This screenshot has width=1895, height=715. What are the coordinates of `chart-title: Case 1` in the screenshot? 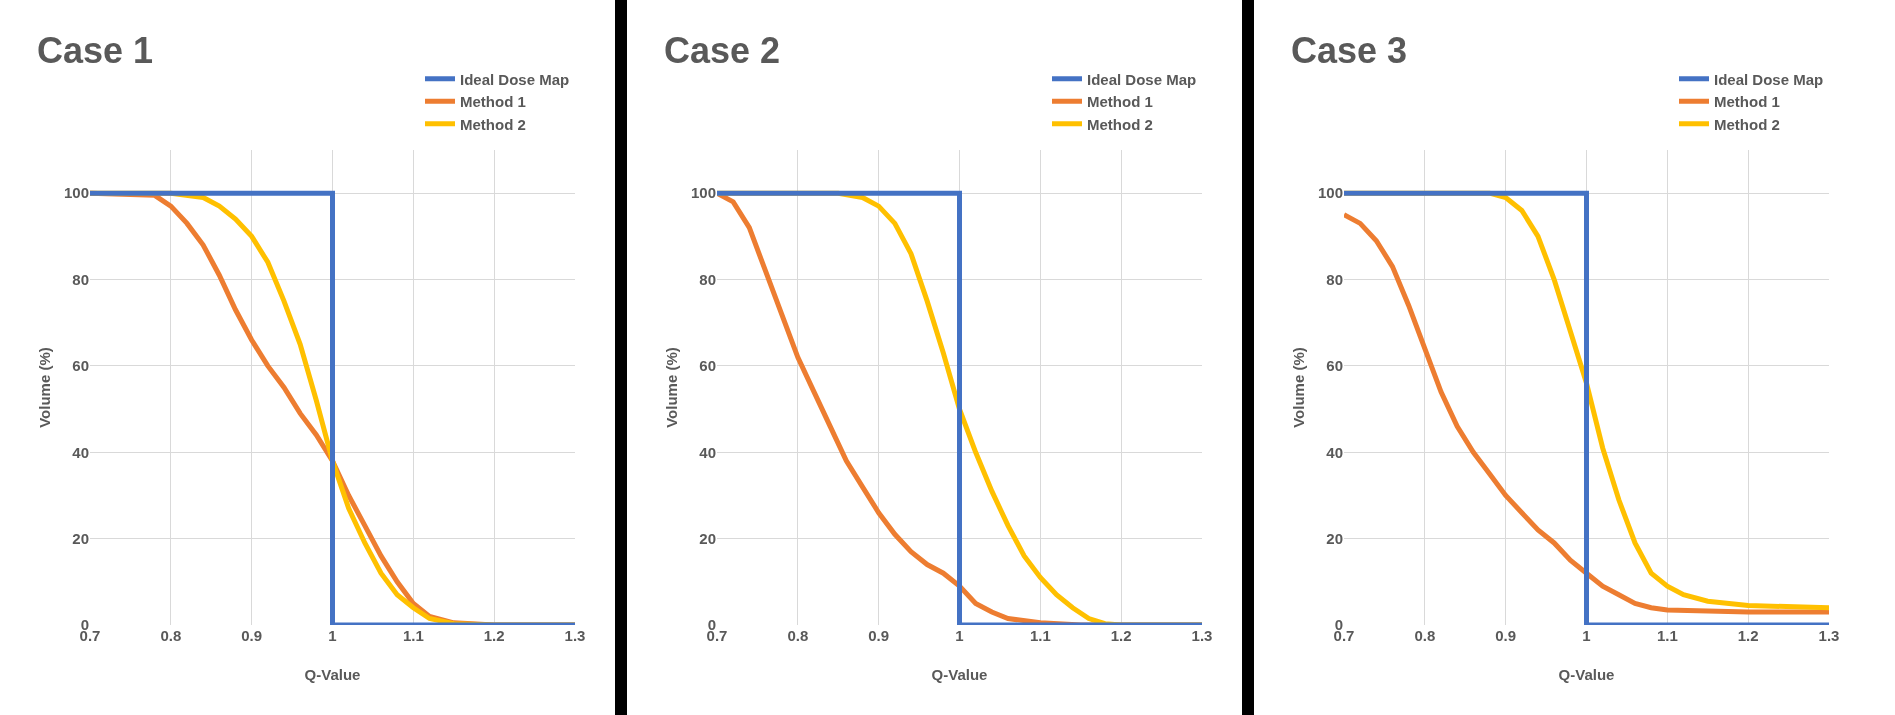 It's located at (94, 50).